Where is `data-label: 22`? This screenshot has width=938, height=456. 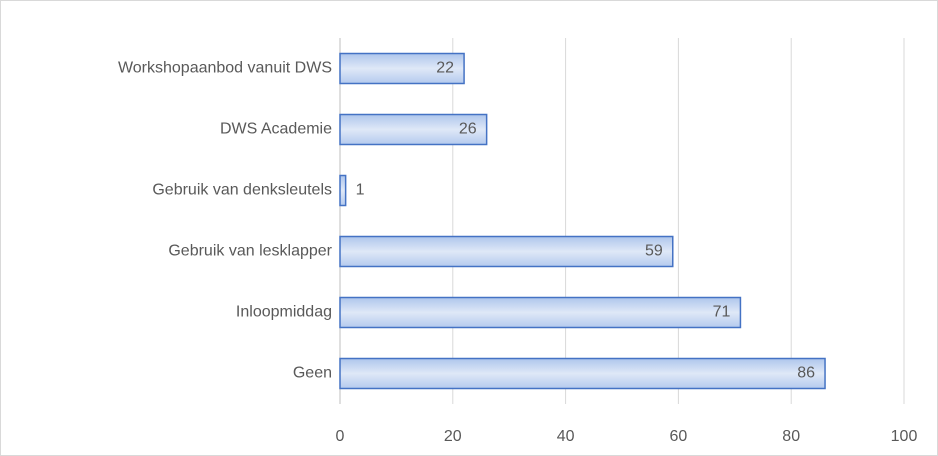 data-label: 22 is located at coordinates (445, 68).